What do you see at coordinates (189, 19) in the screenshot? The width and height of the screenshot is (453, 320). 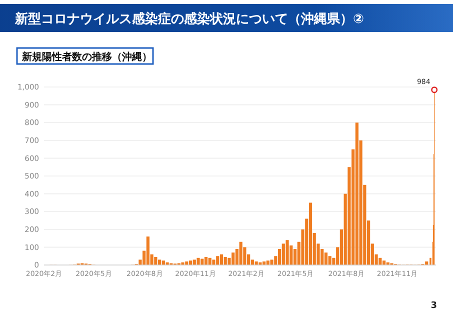 I see `chart-title: 新型コロナウイルス感染症の感染状況について（沖縄県）②` at bounding box center [189, 19].